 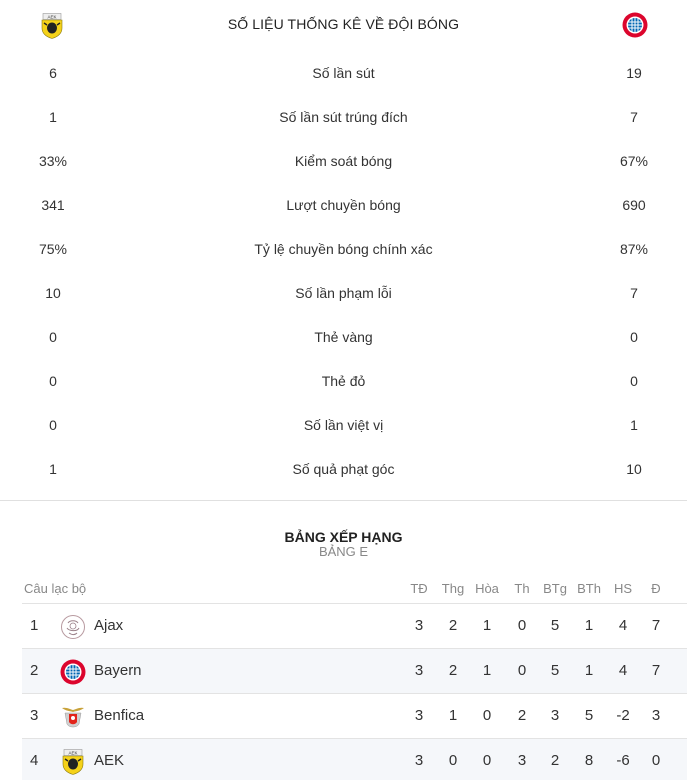 What do you see at coordinates (343, 537) in the screenshot?
I see `standings-title: BẢNG XẾP HẠNG` at bounding box center [343, 537].